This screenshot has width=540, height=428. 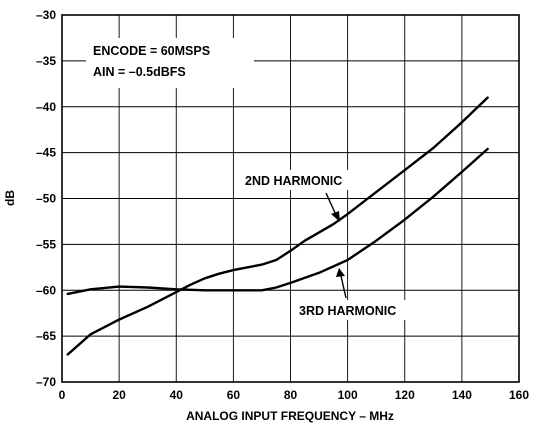 What do you see at coordinates (10, 198) in the screenshot?
I see `y-axis-title: dB` at bounding box center [10, 198].